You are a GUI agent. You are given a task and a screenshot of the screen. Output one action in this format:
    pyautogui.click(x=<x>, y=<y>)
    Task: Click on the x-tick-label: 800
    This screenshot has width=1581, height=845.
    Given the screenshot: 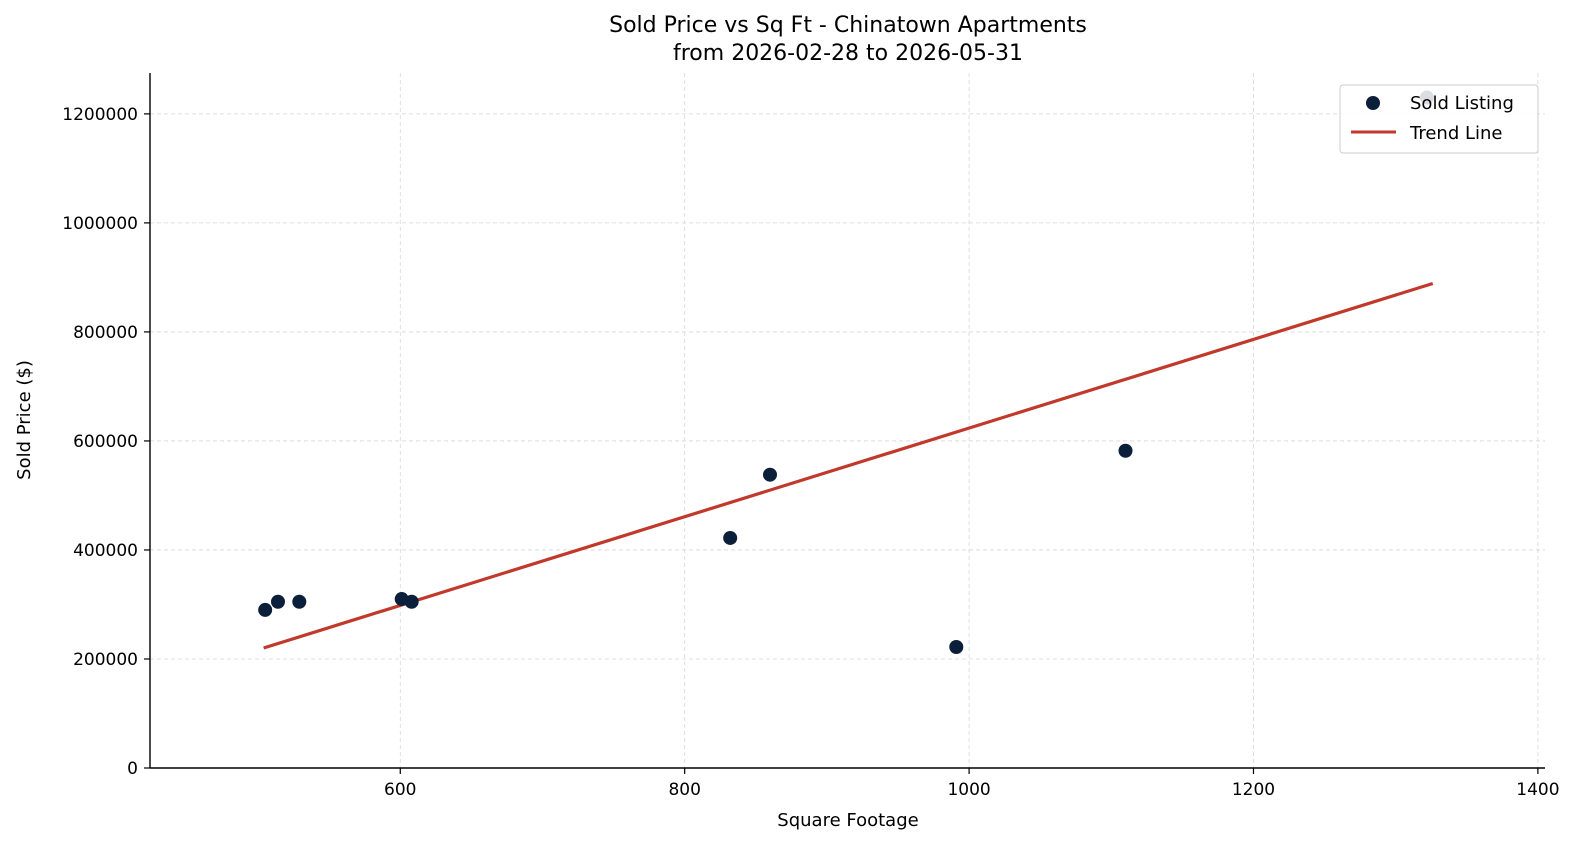 What is the action you would take?
    pyautogui.click(x=684, y=790)
    